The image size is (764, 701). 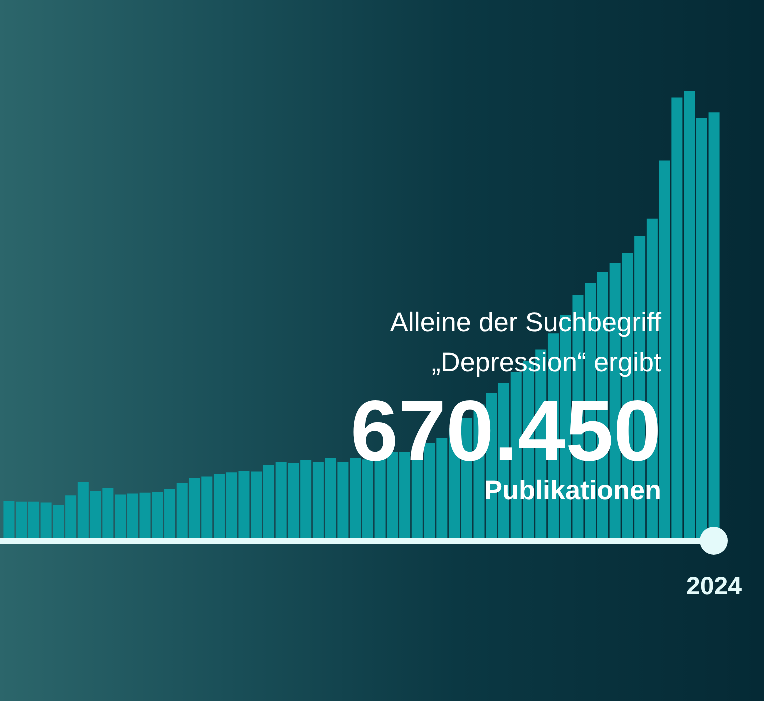 What do you see at coordinates (714, 586) in the screenshot?
I see `x-tick-label: 2024` at bounding box center [714, 586].